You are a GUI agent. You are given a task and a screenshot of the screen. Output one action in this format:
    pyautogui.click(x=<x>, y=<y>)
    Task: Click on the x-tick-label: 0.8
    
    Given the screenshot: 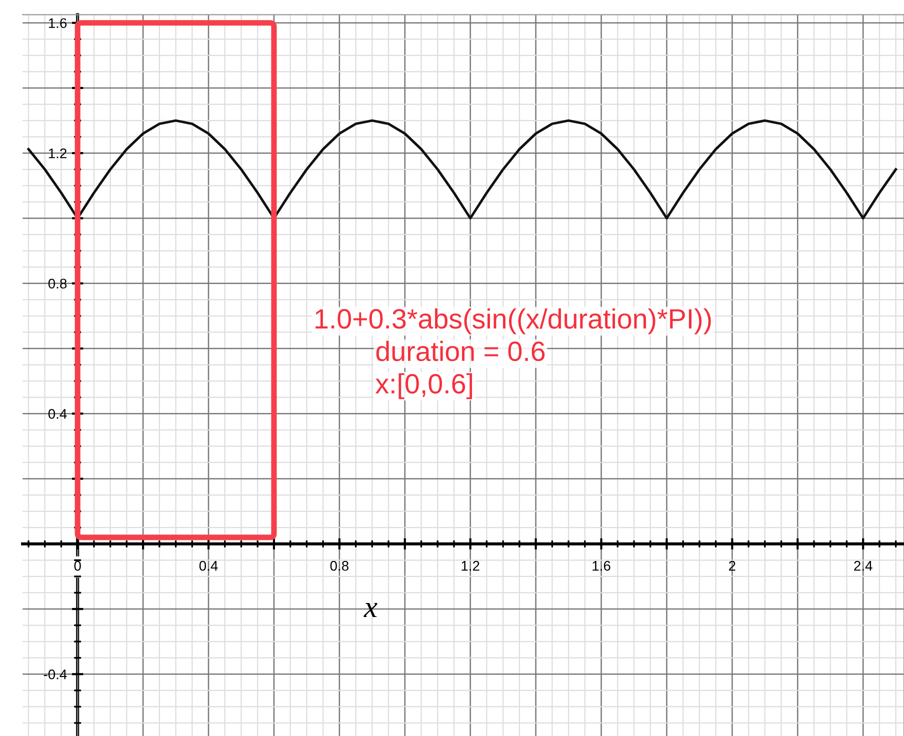 What is the action you would take?
    pyautogui.click(x=339, y=565)
    